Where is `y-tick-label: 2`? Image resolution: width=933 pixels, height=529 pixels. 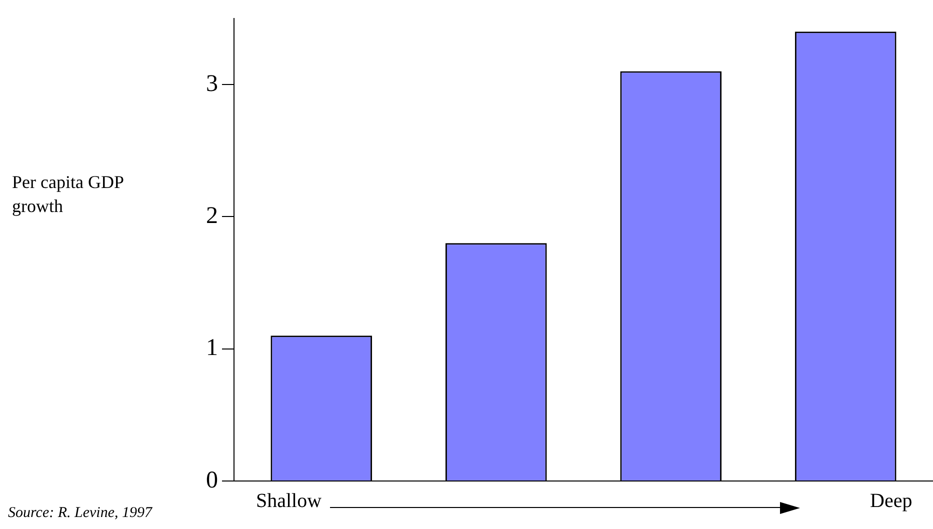 y-tick-label: 2 is located at coordinates (212, 215).